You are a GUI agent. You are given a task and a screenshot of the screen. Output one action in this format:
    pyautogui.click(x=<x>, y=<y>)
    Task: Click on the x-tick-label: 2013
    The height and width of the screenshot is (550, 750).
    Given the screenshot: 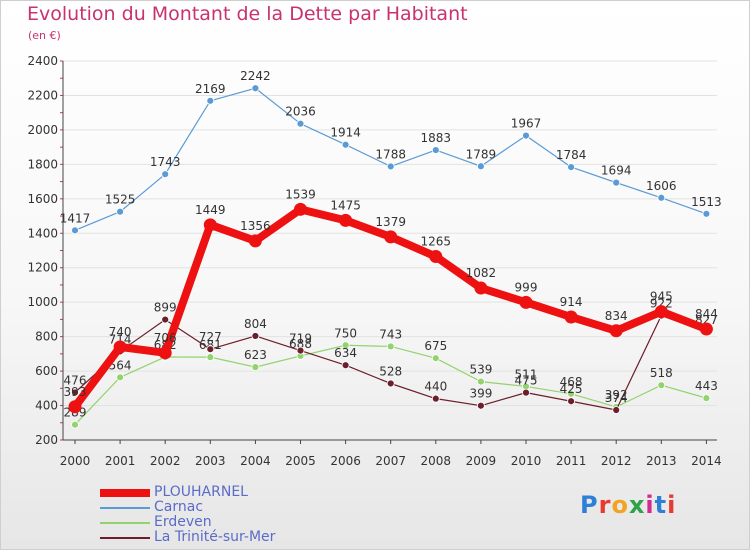 What is the action you would take?
    pyautogui.click(x=661, y=461)
    